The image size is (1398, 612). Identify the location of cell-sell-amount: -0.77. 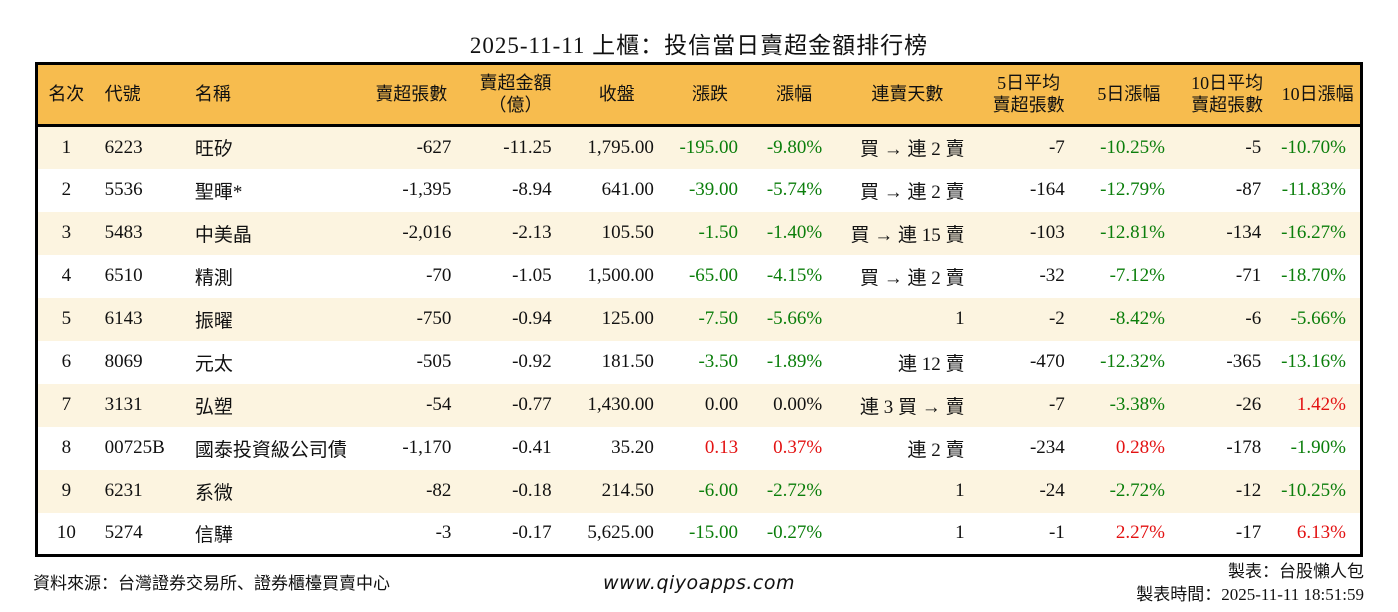
(532, 404).